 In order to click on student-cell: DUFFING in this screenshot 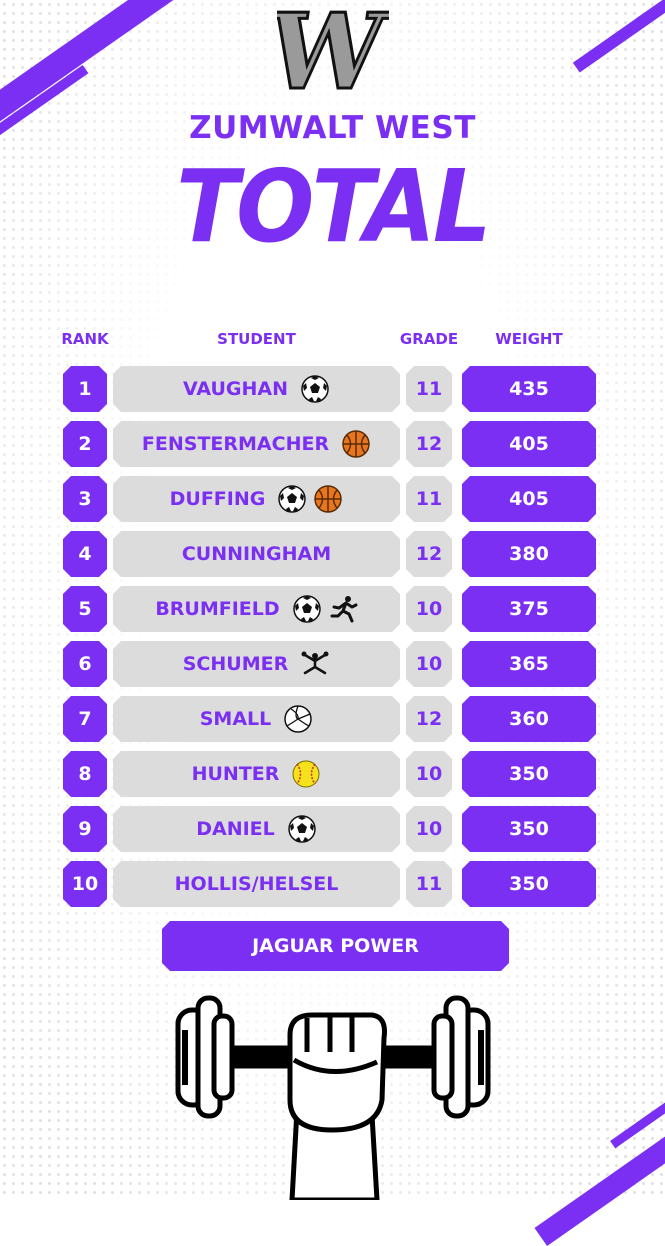, I will do `click(256, 499)`.